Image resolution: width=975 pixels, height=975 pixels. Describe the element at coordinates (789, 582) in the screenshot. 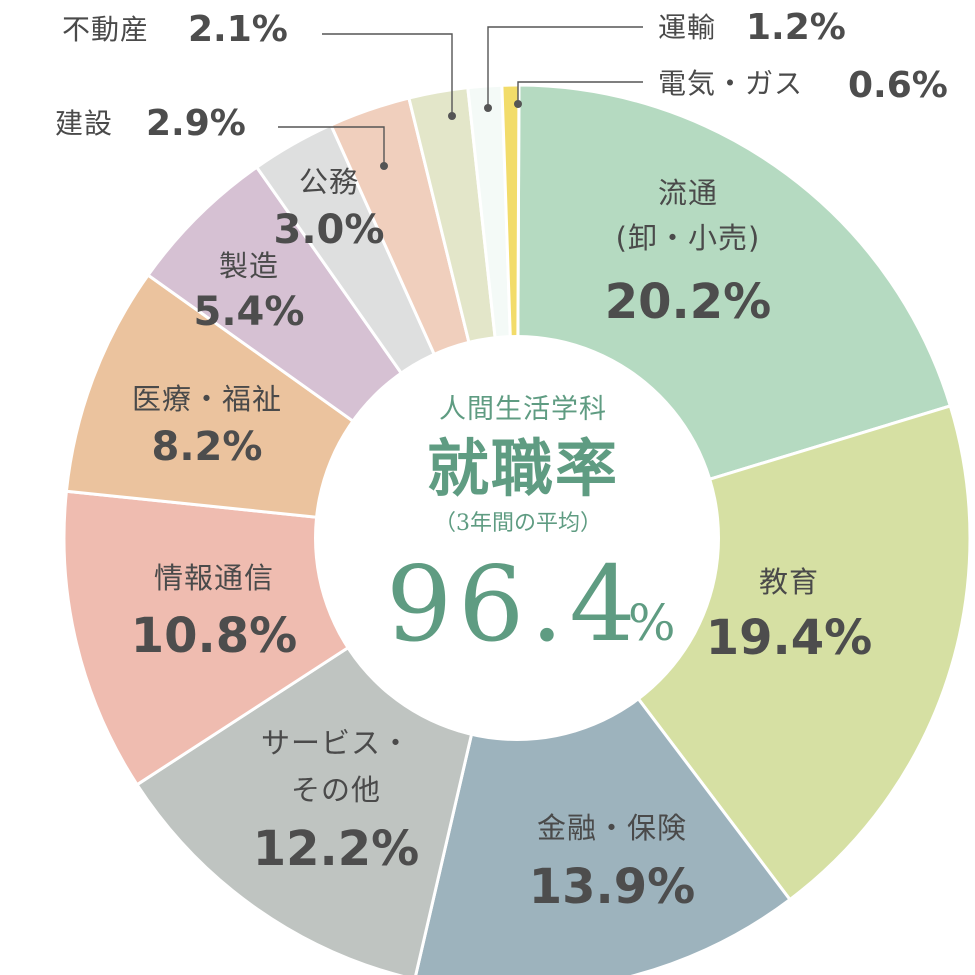

I see `slice-label-1-line-0: 教育` at that location.